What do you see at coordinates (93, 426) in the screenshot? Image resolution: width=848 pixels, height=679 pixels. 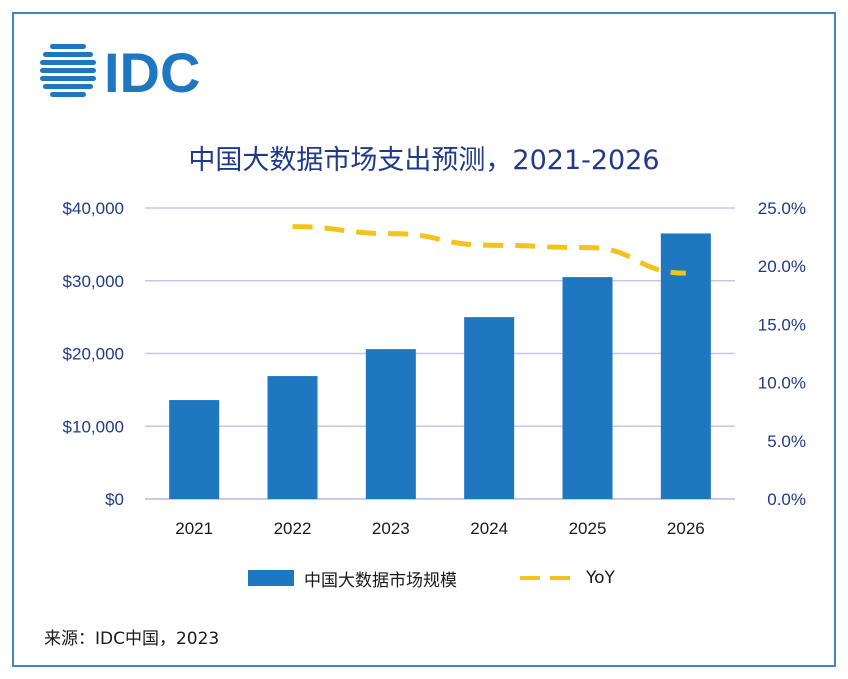 I see `y-left-tick-label: $10,000` at bounding box center [93, 426].